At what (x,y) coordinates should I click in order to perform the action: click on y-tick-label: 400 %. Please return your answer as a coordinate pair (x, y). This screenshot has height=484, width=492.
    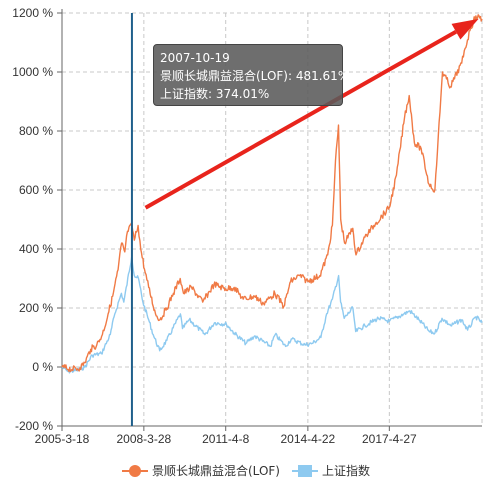
    Looking at the image, I should click on (36, 249).